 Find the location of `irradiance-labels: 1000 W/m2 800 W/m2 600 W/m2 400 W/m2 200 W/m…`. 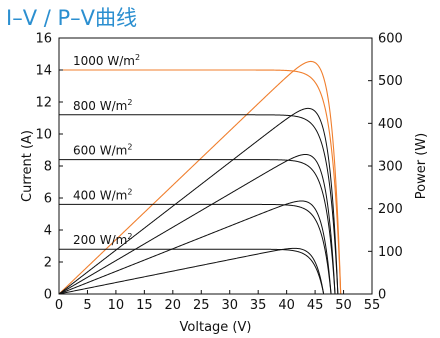

irradiance-labels: 1000 W/m2 800 W/m2 600 W/m2 400 W/m2 200 W/m… is located at coordinates (106, 150).